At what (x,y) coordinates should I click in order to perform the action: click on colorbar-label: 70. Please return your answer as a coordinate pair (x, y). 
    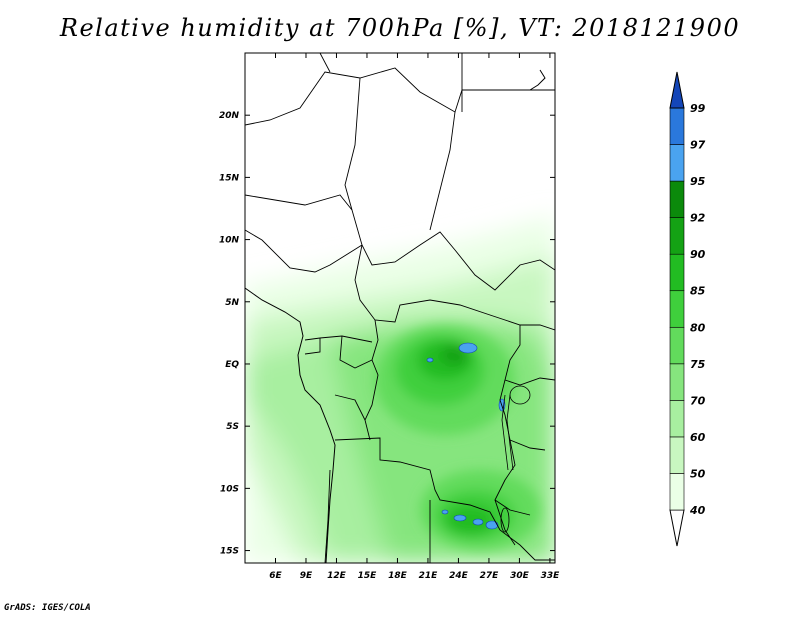
    Looking at the image, I should click on (698, 400).